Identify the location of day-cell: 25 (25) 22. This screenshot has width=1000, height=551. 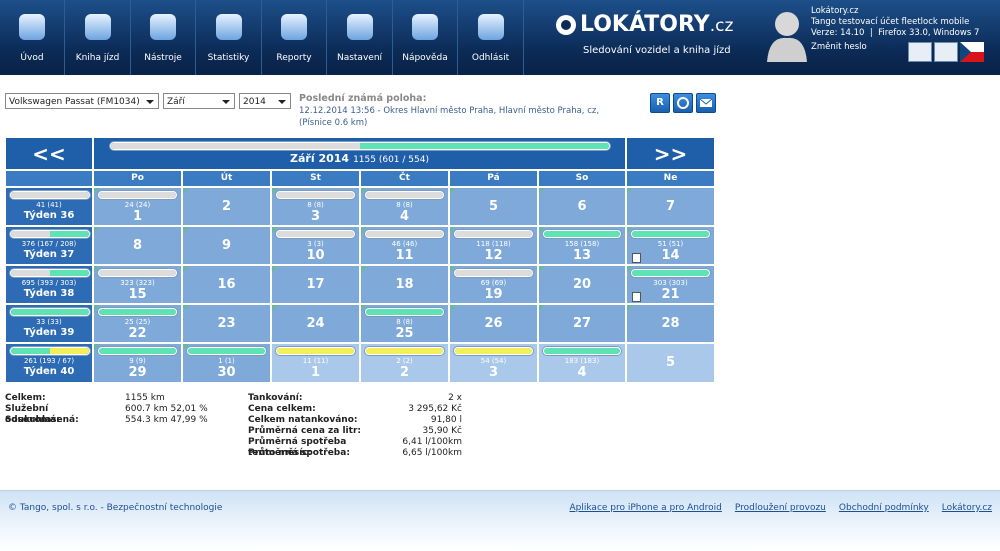
(137, 323).